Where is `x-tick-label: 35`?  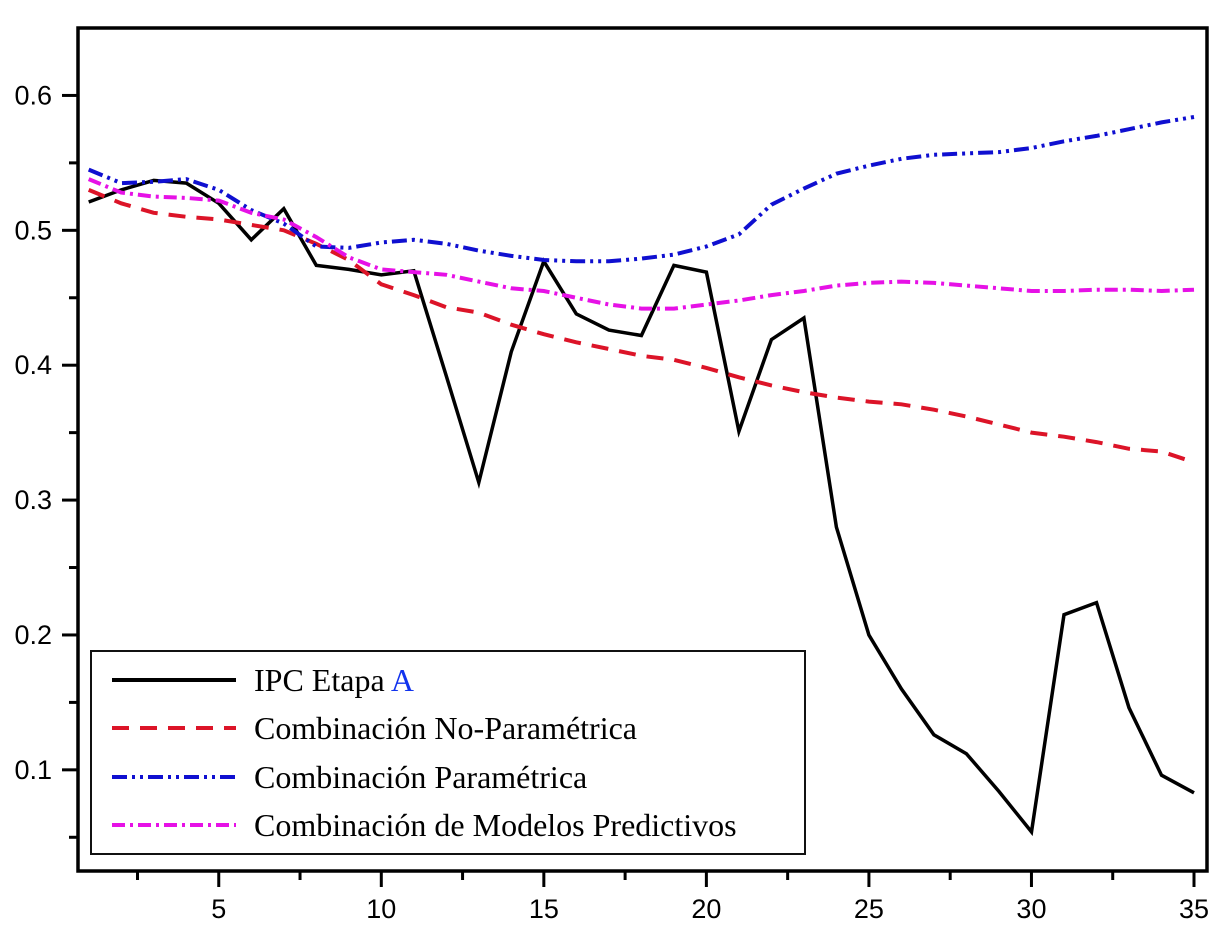
x-tick-label: 35 is located at coordinates (1194, 909).